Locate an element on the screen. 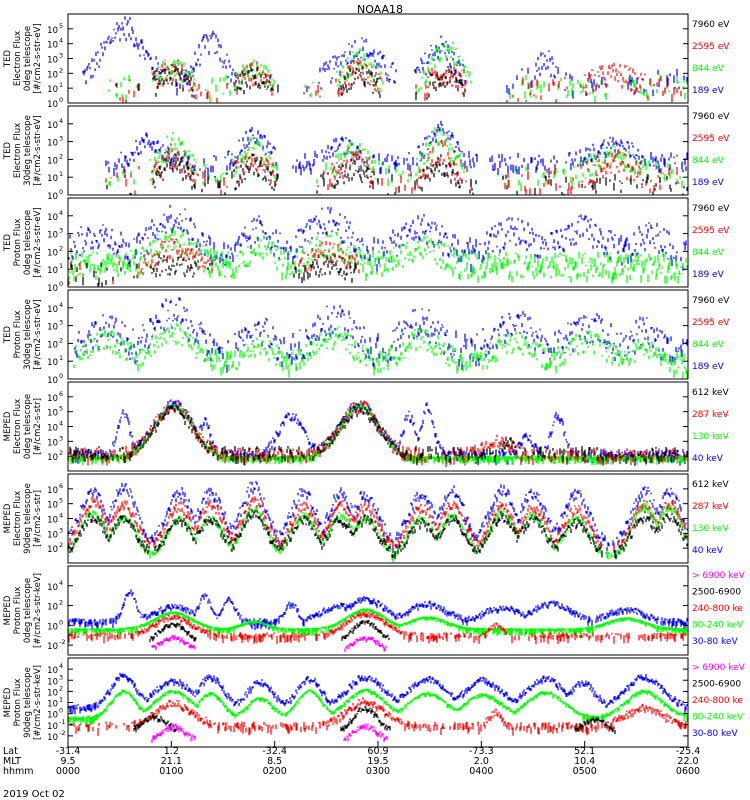 Image resolution: width=750 pixels, height=800 pixels. legend-entry: 80-240 keV is located at coordinates (718, 626).